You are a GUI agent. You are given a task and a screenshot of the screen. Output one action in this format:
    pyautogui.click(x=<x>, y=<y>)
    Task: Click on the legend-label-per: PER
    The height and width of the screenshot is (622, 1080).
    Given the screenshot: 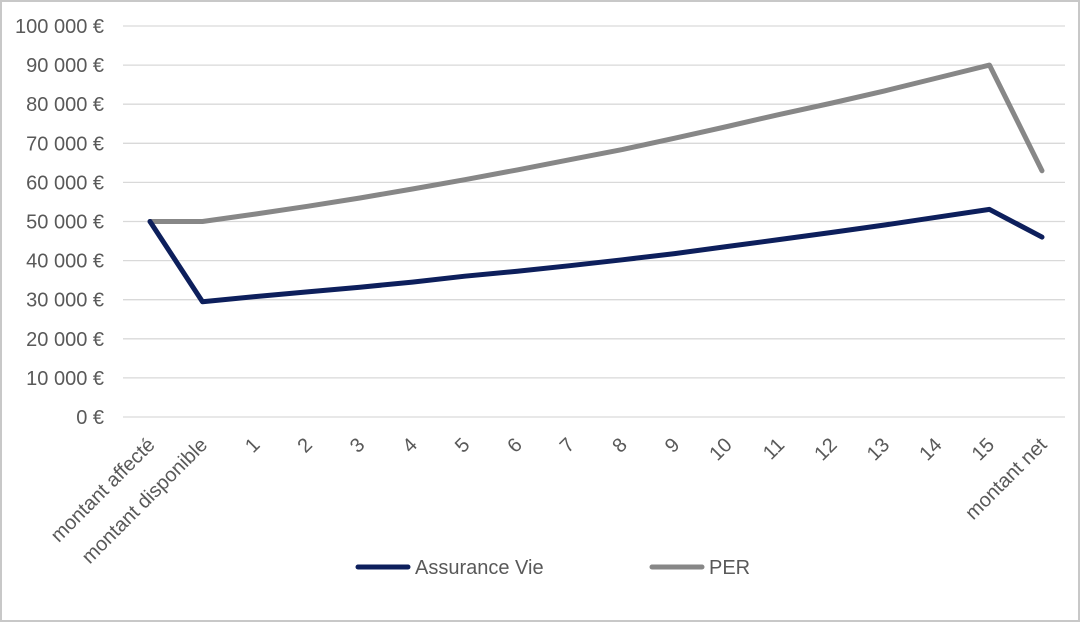 What is the action you would take?
    pyautogui.click(x=729, y=568)
    